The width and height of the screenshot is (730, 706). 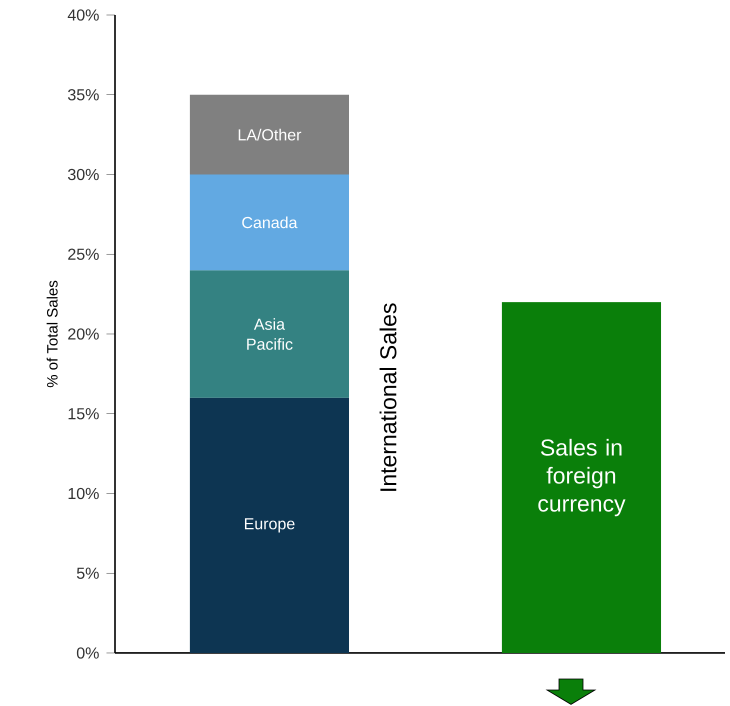 What do you see at coordinates (83, 174) in the screenshot?
I see `y-tick-label: 30%` at bounding box center [83, 174].